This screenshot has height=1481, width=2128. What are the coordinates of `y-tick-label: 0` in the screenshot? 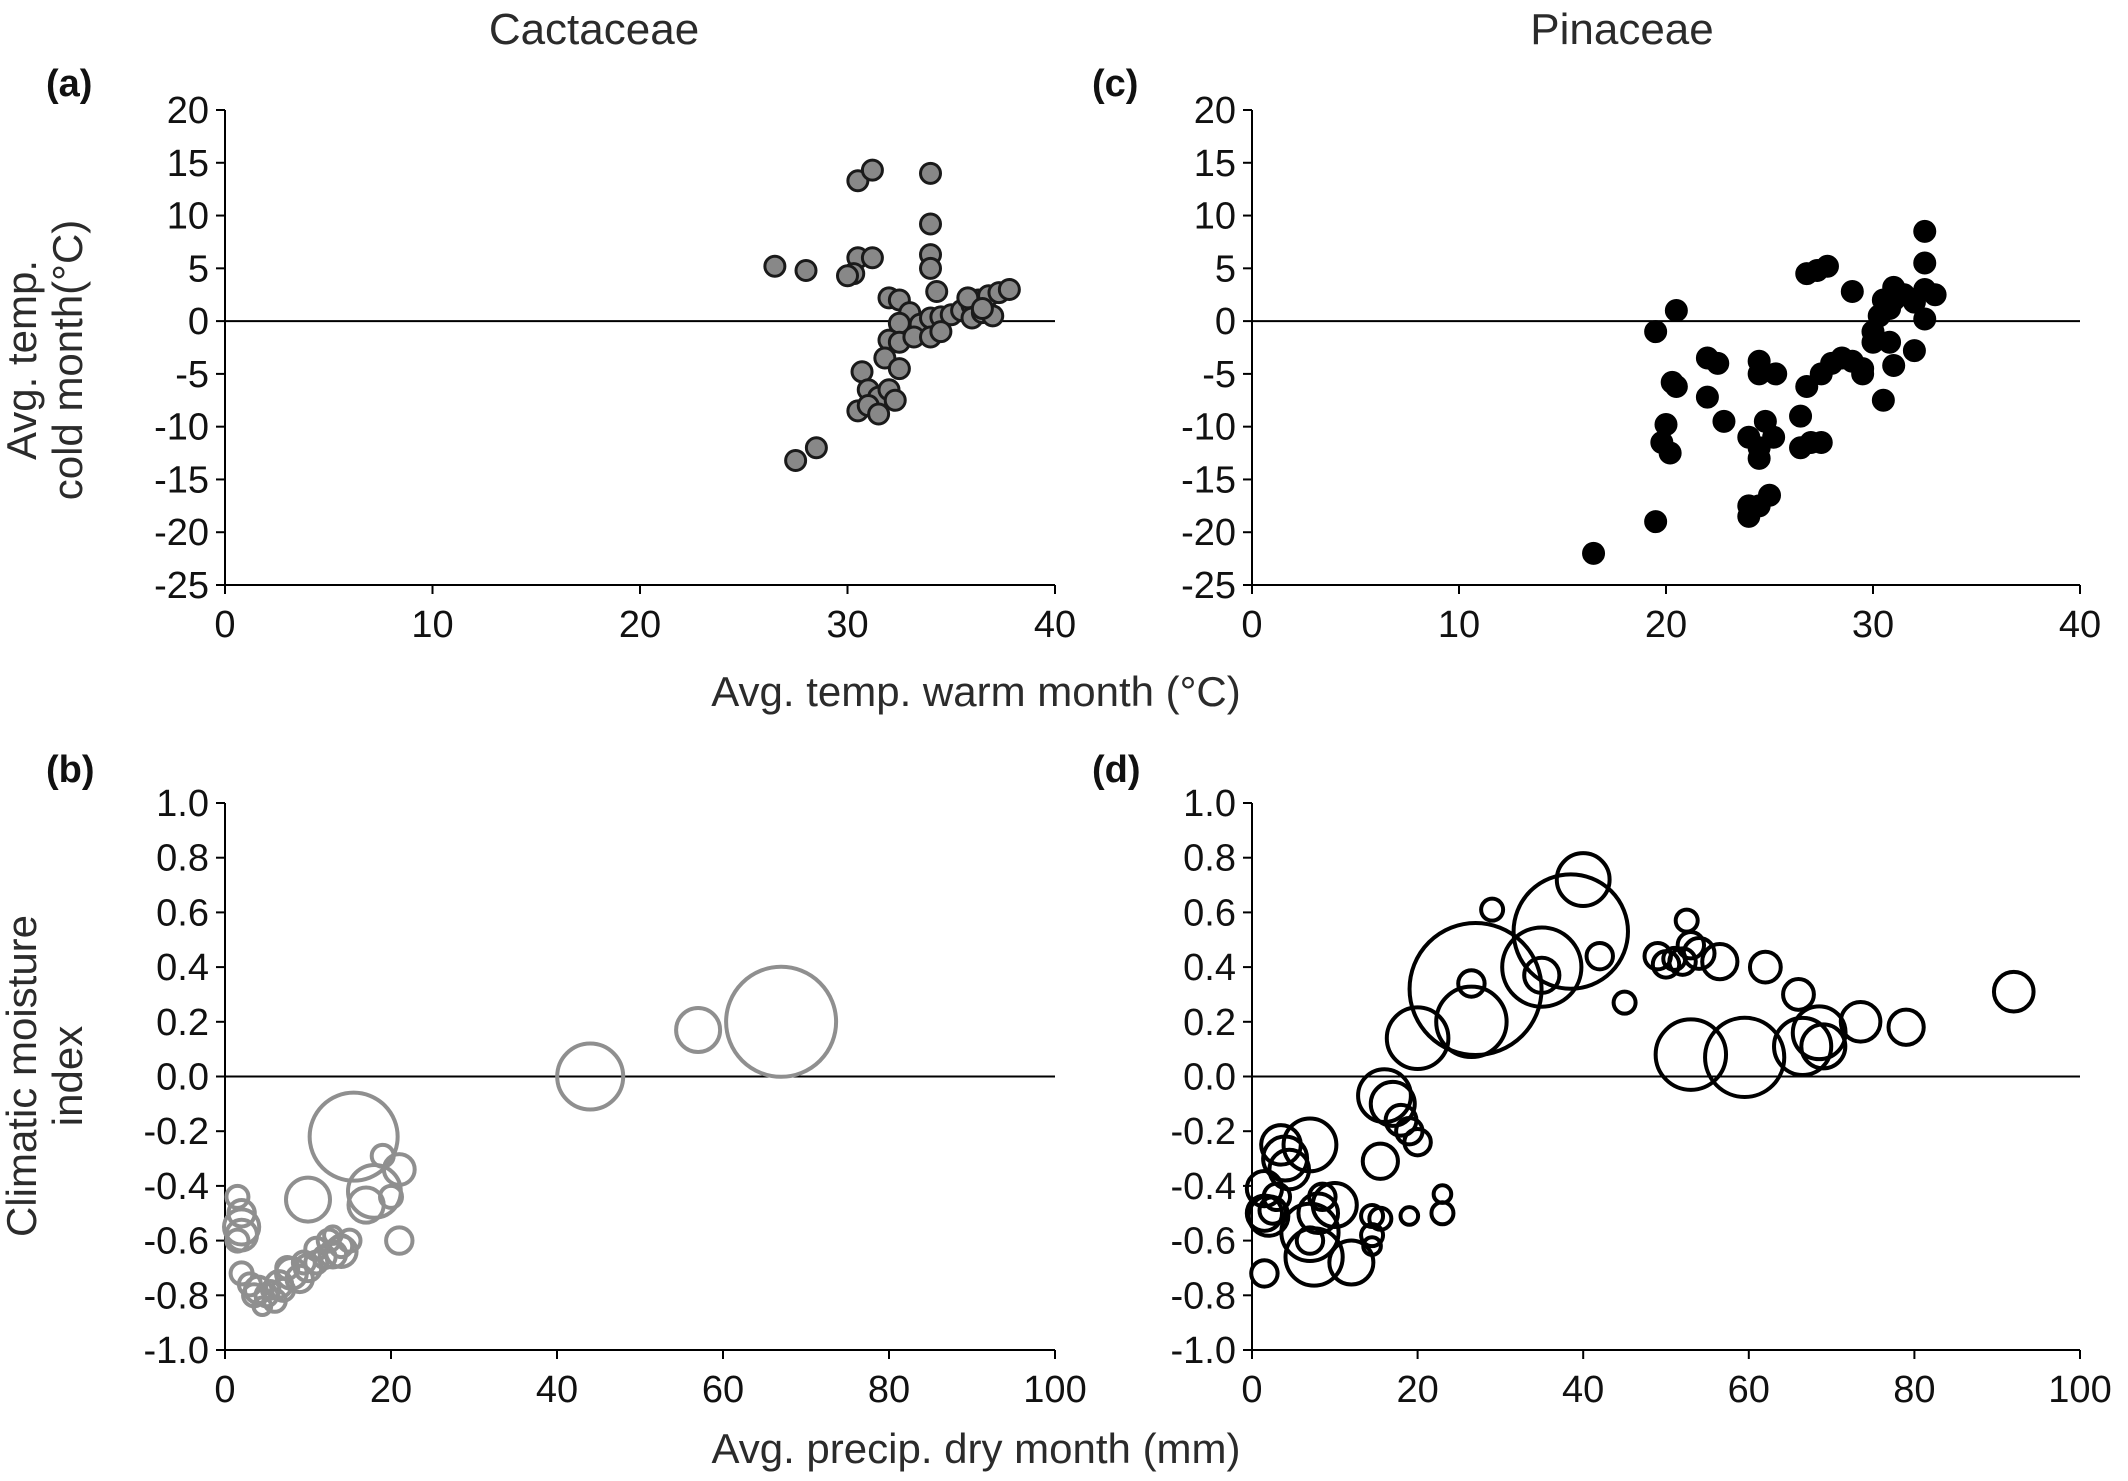 It's located at (1225, 322).